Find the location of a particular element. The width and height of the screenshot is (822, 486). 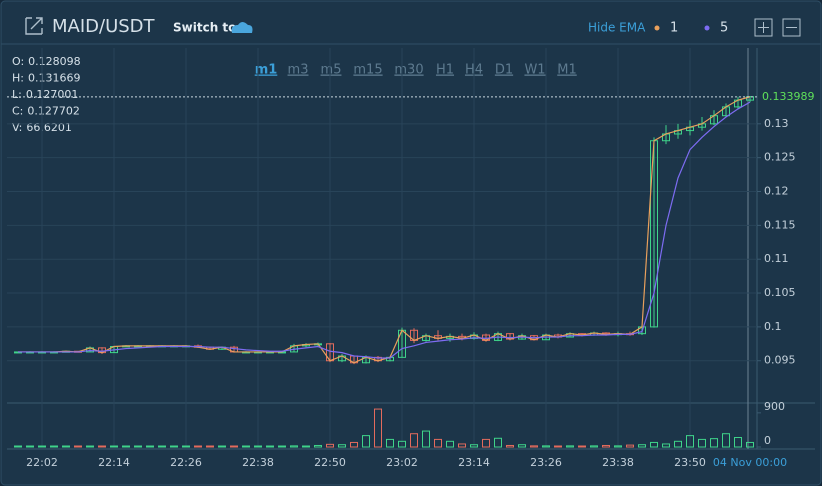

timeframe-button: m1 is located at coordinates (266, 70).